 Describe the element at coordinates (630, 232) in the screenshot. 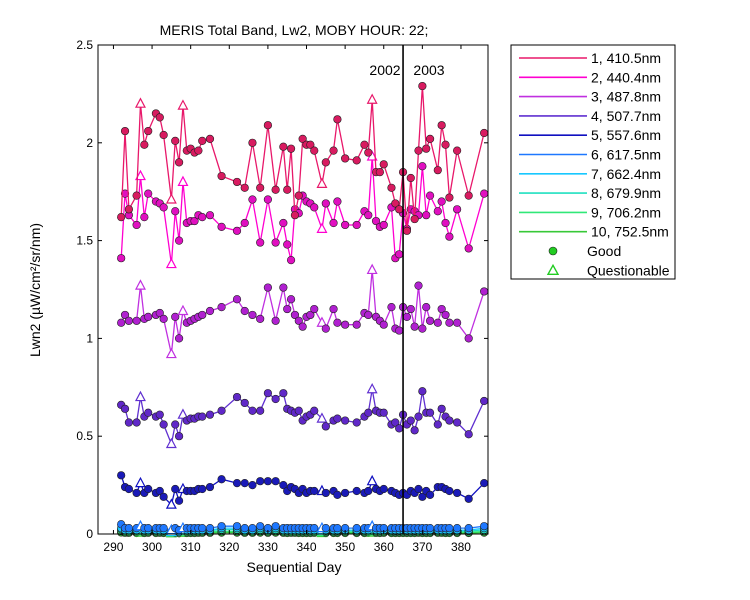

I see `legend-label: 10, 752.5nm` at that location.